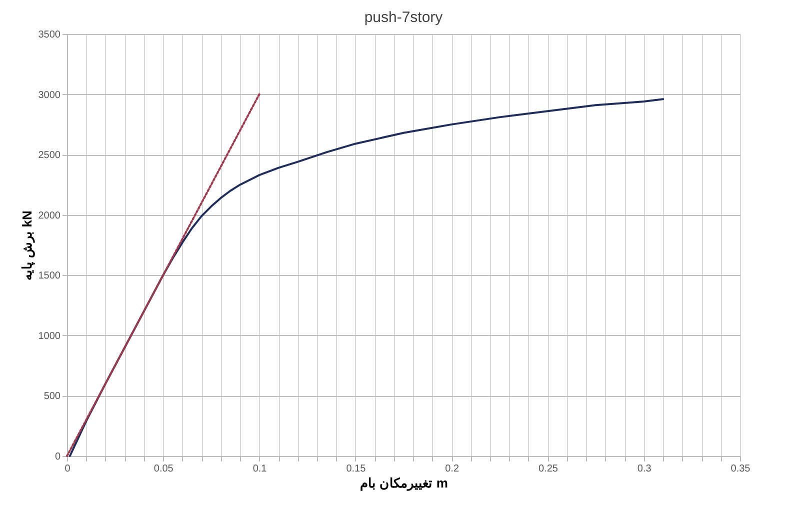  Describe the element at coordinates (27, 245) in the screenshot. I see `y-axis-title: برش پایه kN` at that location.